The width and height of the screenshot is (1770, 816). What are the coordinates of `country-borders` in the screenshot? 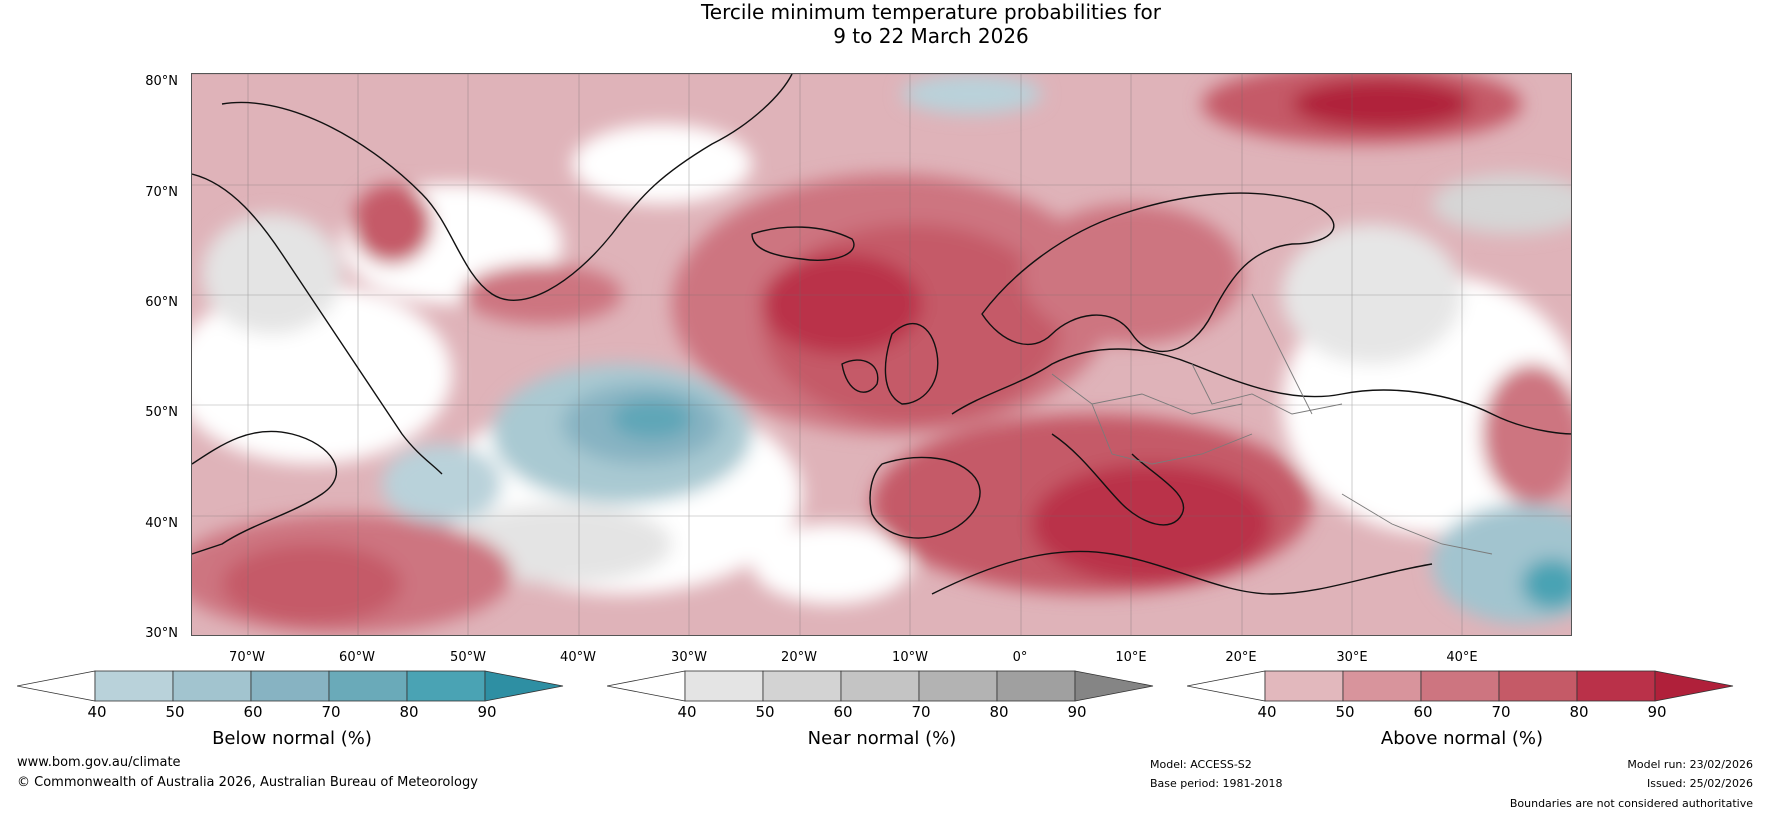 It's located at (1272, 424).